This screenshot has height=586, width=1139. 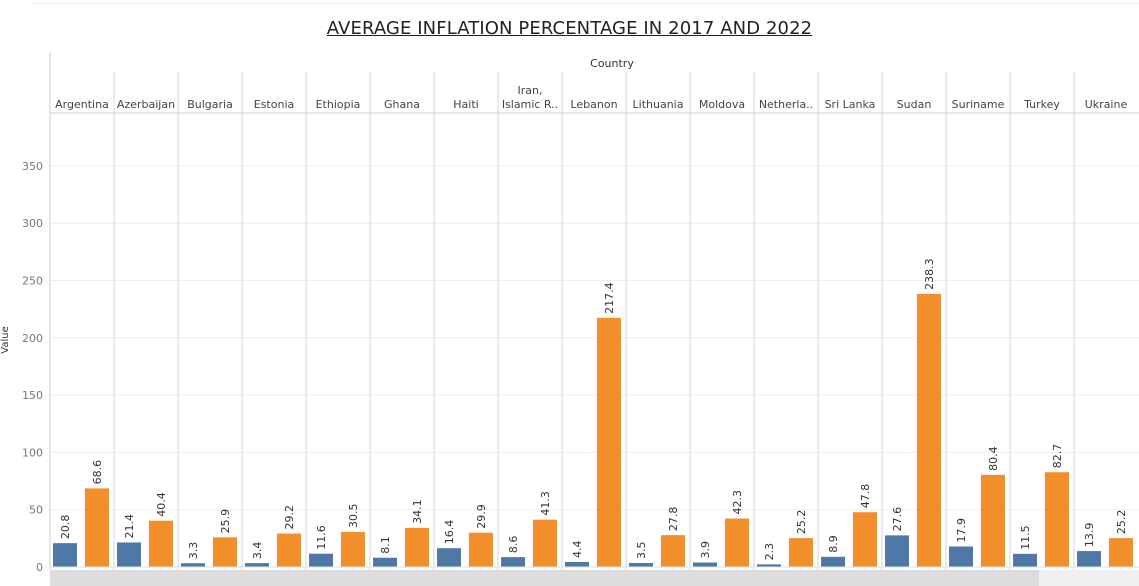 What do you see at coordinates (385, 545) in the screenshot?
I see `data-label: 8.1` at bounding box center [385, 545].